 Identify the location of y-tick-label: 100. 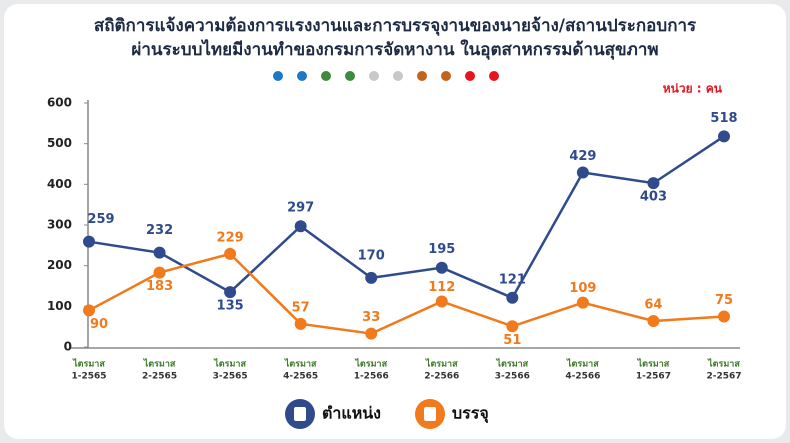
(59, 306).